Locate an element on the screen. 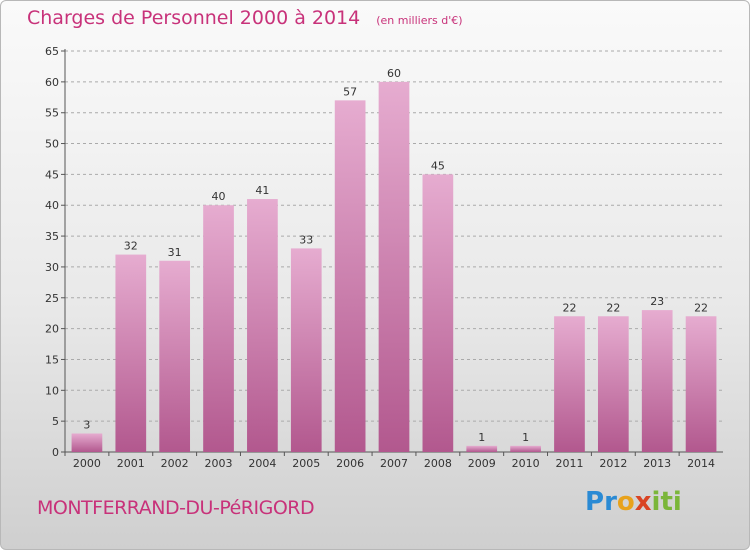 Image resolution: width=750 pixels, height=550 pixels. value-label-2005: 33 is located at coordinates (306, 239).